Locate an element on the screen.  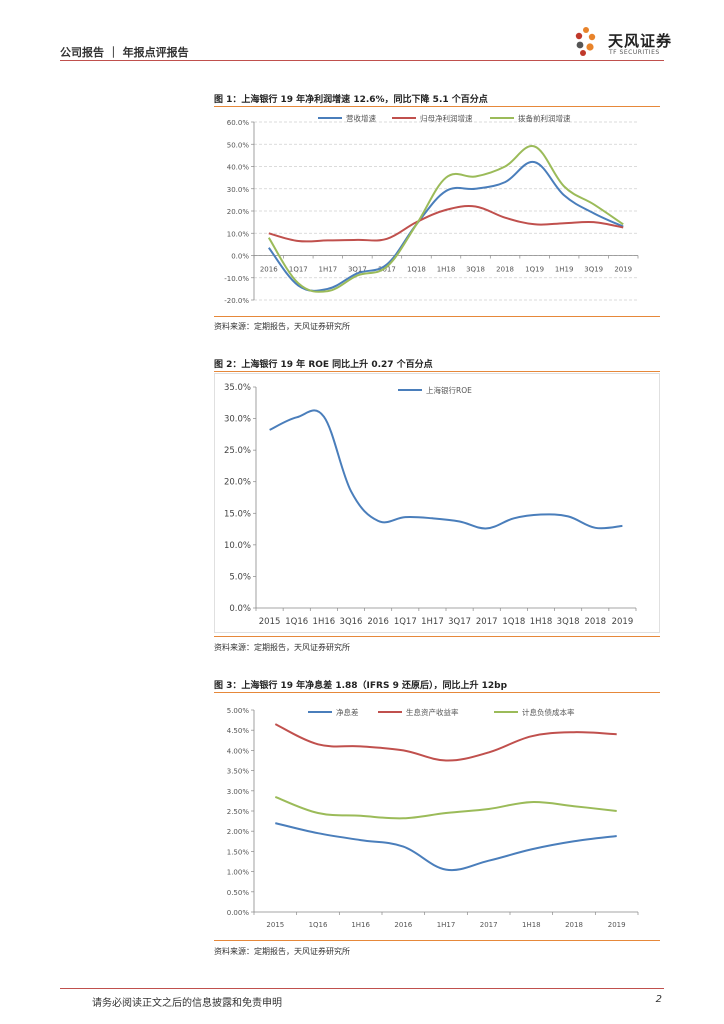
figure-1-top-rule is located at coordinates (437, 106).